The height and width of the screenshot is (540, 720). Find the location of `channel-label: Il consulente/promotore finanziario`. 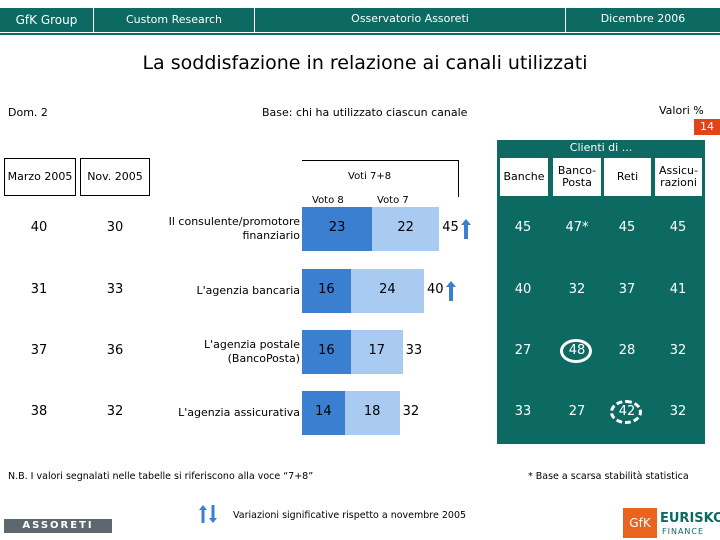

channel-label: Il consulente/promotore finanziario is located at coordinates (225, 229).